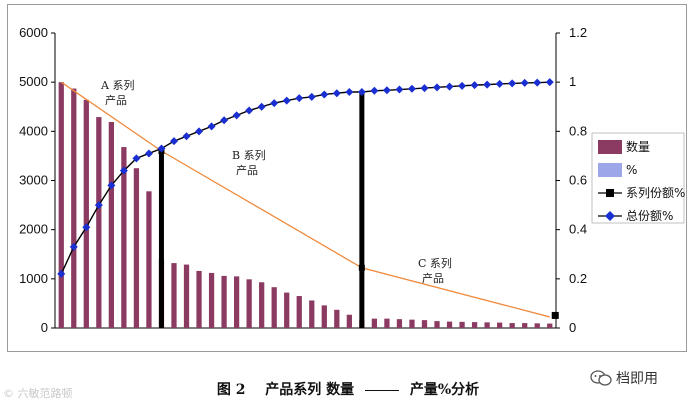 This screenshot has width=696, height=408. I want to click on left-tick-label: 2000, so click(33, 229).